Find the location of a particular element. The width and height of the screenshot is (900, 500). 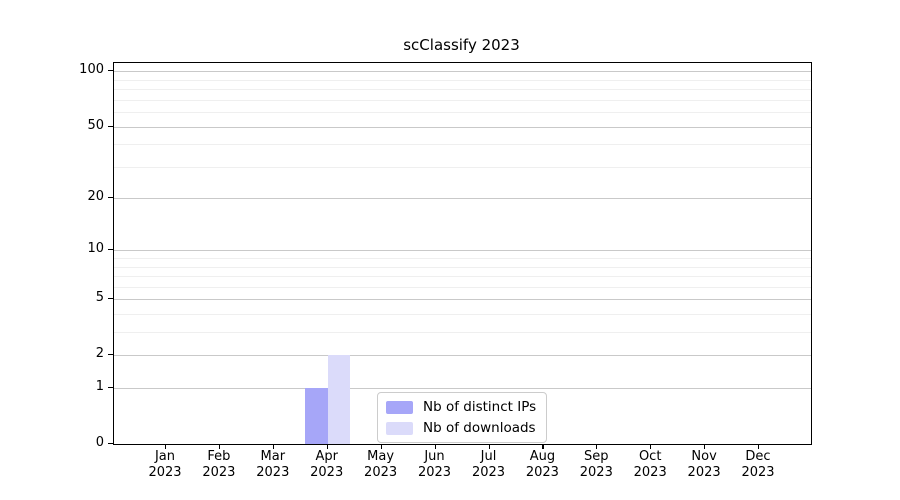

x-tick-label: Nov 2023 is located at coordinates (704, 464).